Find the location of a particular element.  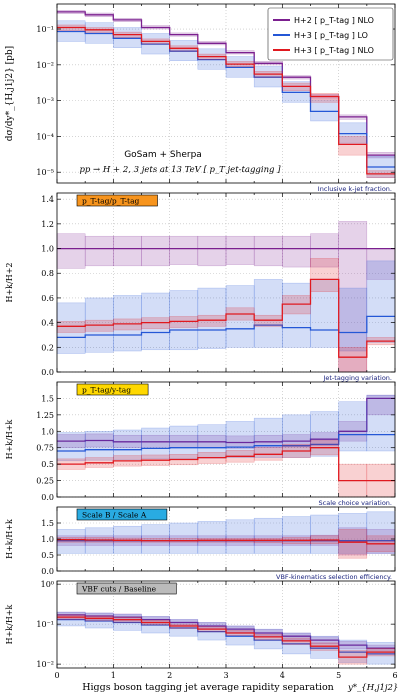

x-tick-label: 0 is located at coordinates (56, 675).